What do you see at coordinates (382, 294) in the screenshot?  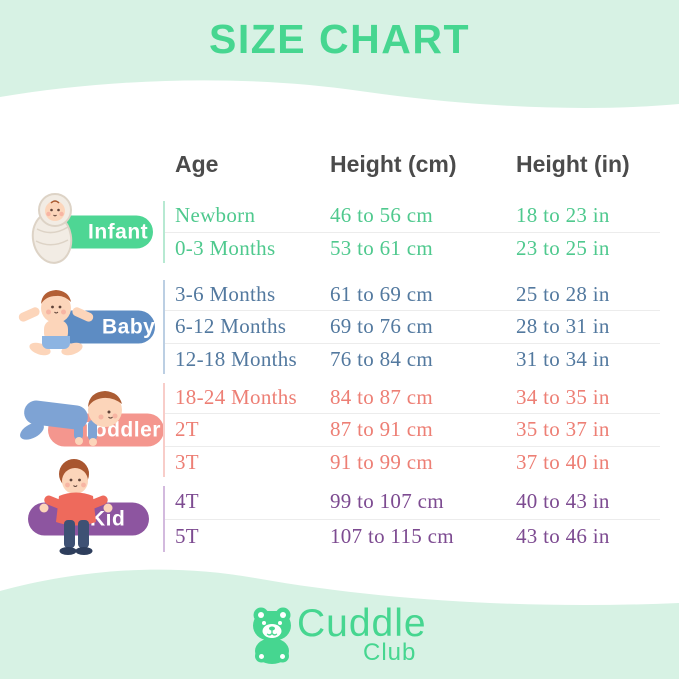 I see `height-cm-cell: 61 to 69 cm` at bounding box center [382, 294].